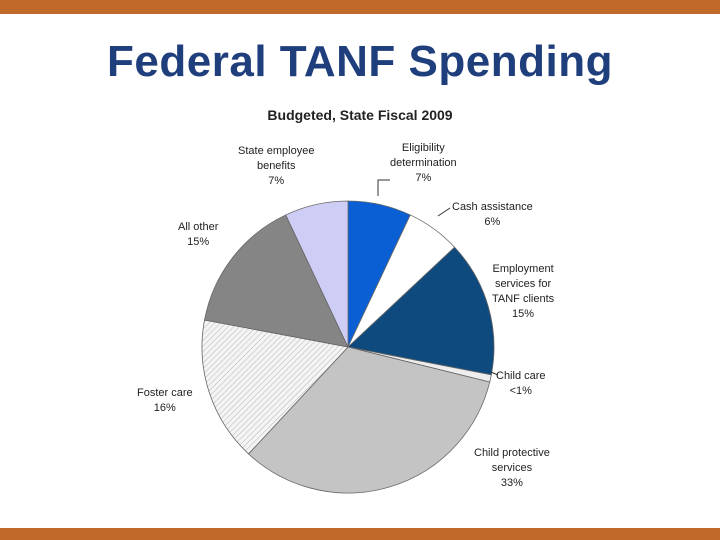 The width and height of the screenshot is (720, 540). What do you see at coordinates (523, 269) in the screenshot?
I see `slice-label-employment-line1: Employment` at bounding box center [523, 269].